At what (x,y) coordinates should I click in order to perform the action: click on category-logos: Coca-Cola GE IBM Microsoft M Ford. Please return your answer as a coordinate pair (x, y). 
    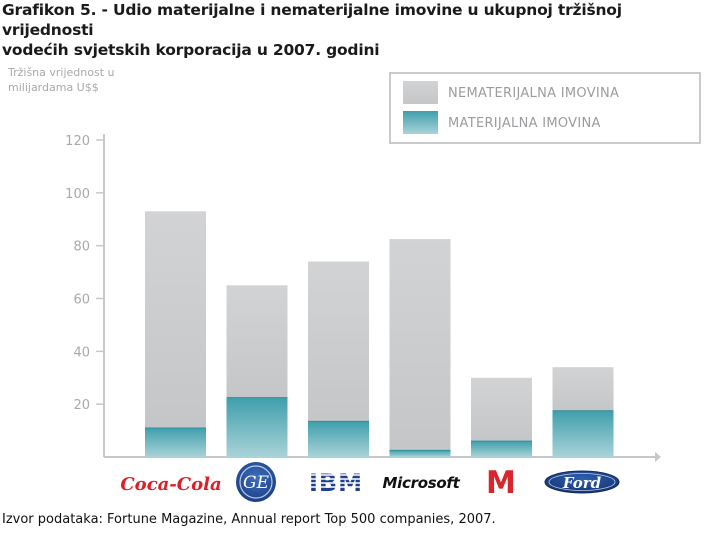
    Looking at the image, I should click on (370, 482).